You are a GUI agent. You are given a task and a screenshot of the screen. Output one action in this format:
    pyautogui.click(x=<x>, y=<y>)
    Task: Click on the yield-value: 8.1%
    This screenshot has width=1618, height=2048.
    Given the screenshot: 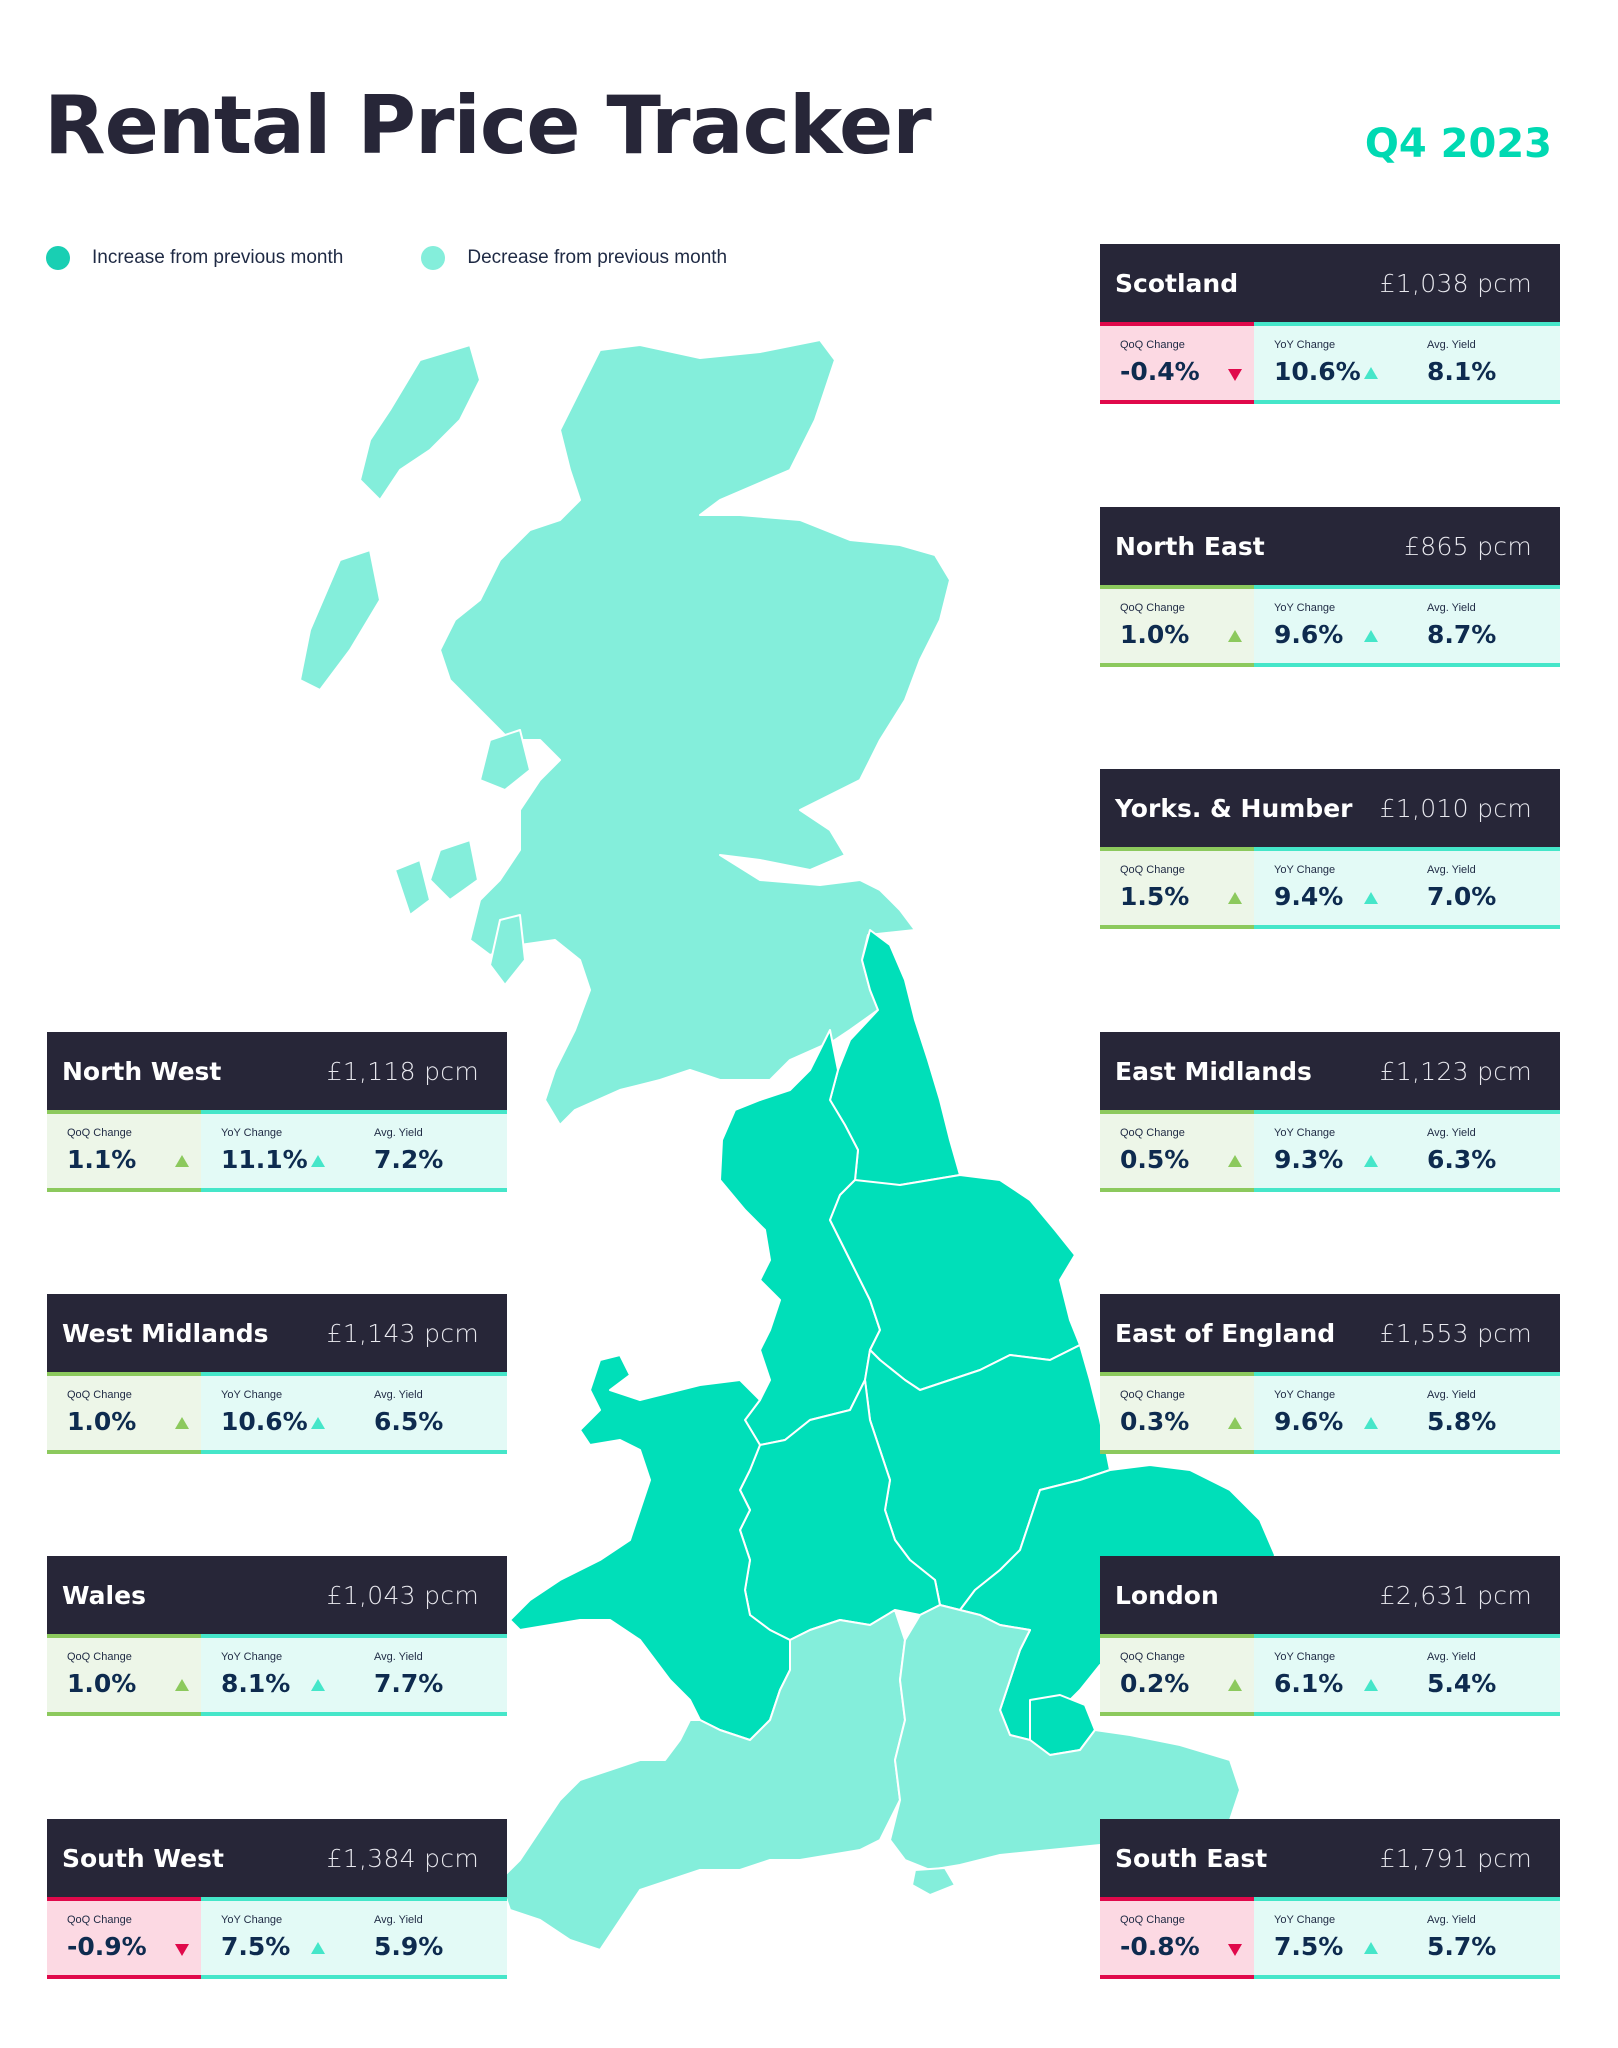 What is the action you would take?
    pyautogui.click(x=1462, y=371)
    